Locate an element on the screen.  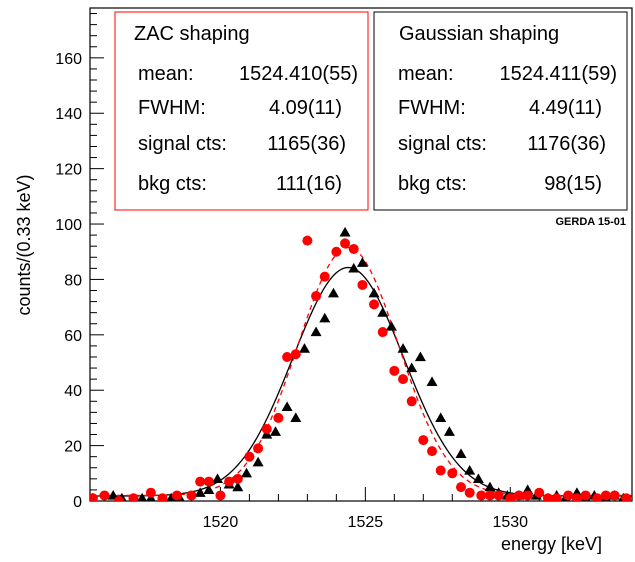
legend-zac-fwhm-value: 4.09(11) is located at coordinates (305, 108).